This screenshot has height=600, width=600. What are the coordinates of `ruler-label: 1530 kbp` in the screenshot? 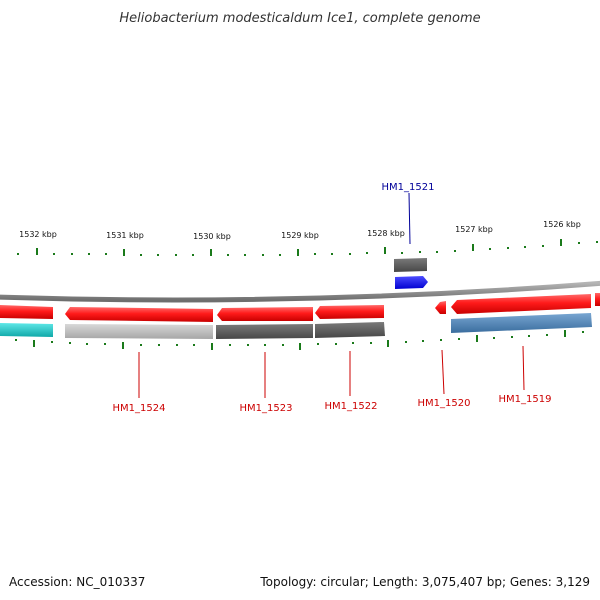 It's located at (212, 236).